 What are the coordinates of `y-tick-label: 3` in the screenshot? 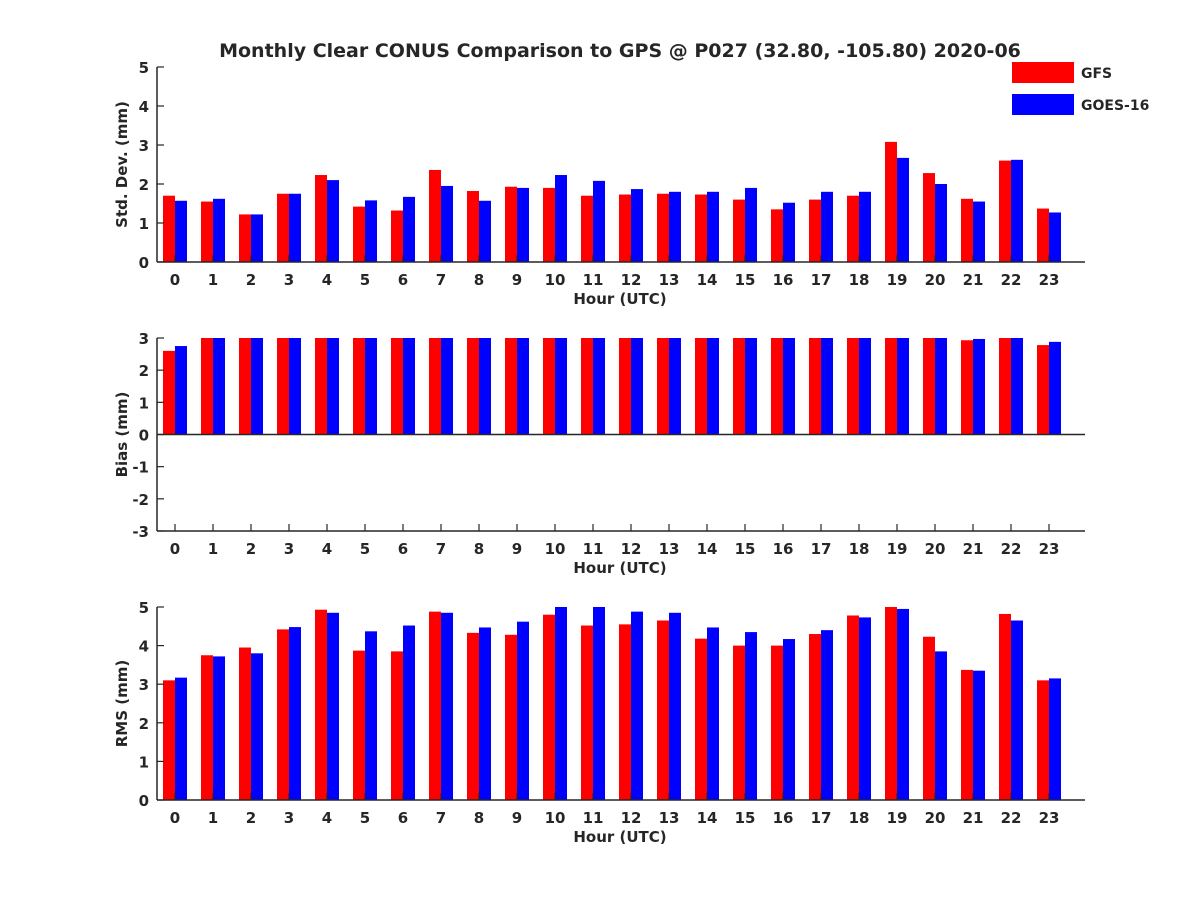 It's located at (144, 685).